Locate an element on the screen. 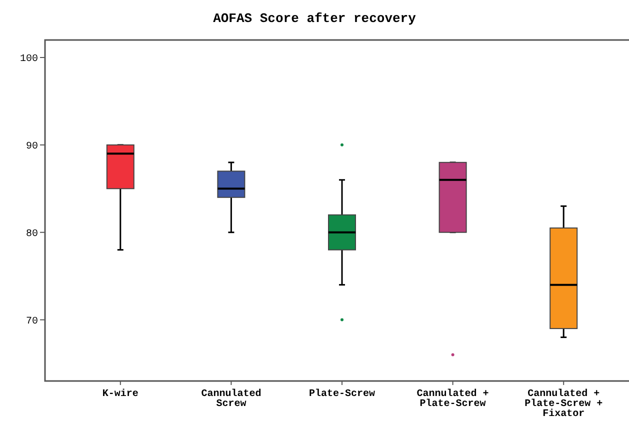  y-tick-label: 100 is located at coordinates (29, 59).